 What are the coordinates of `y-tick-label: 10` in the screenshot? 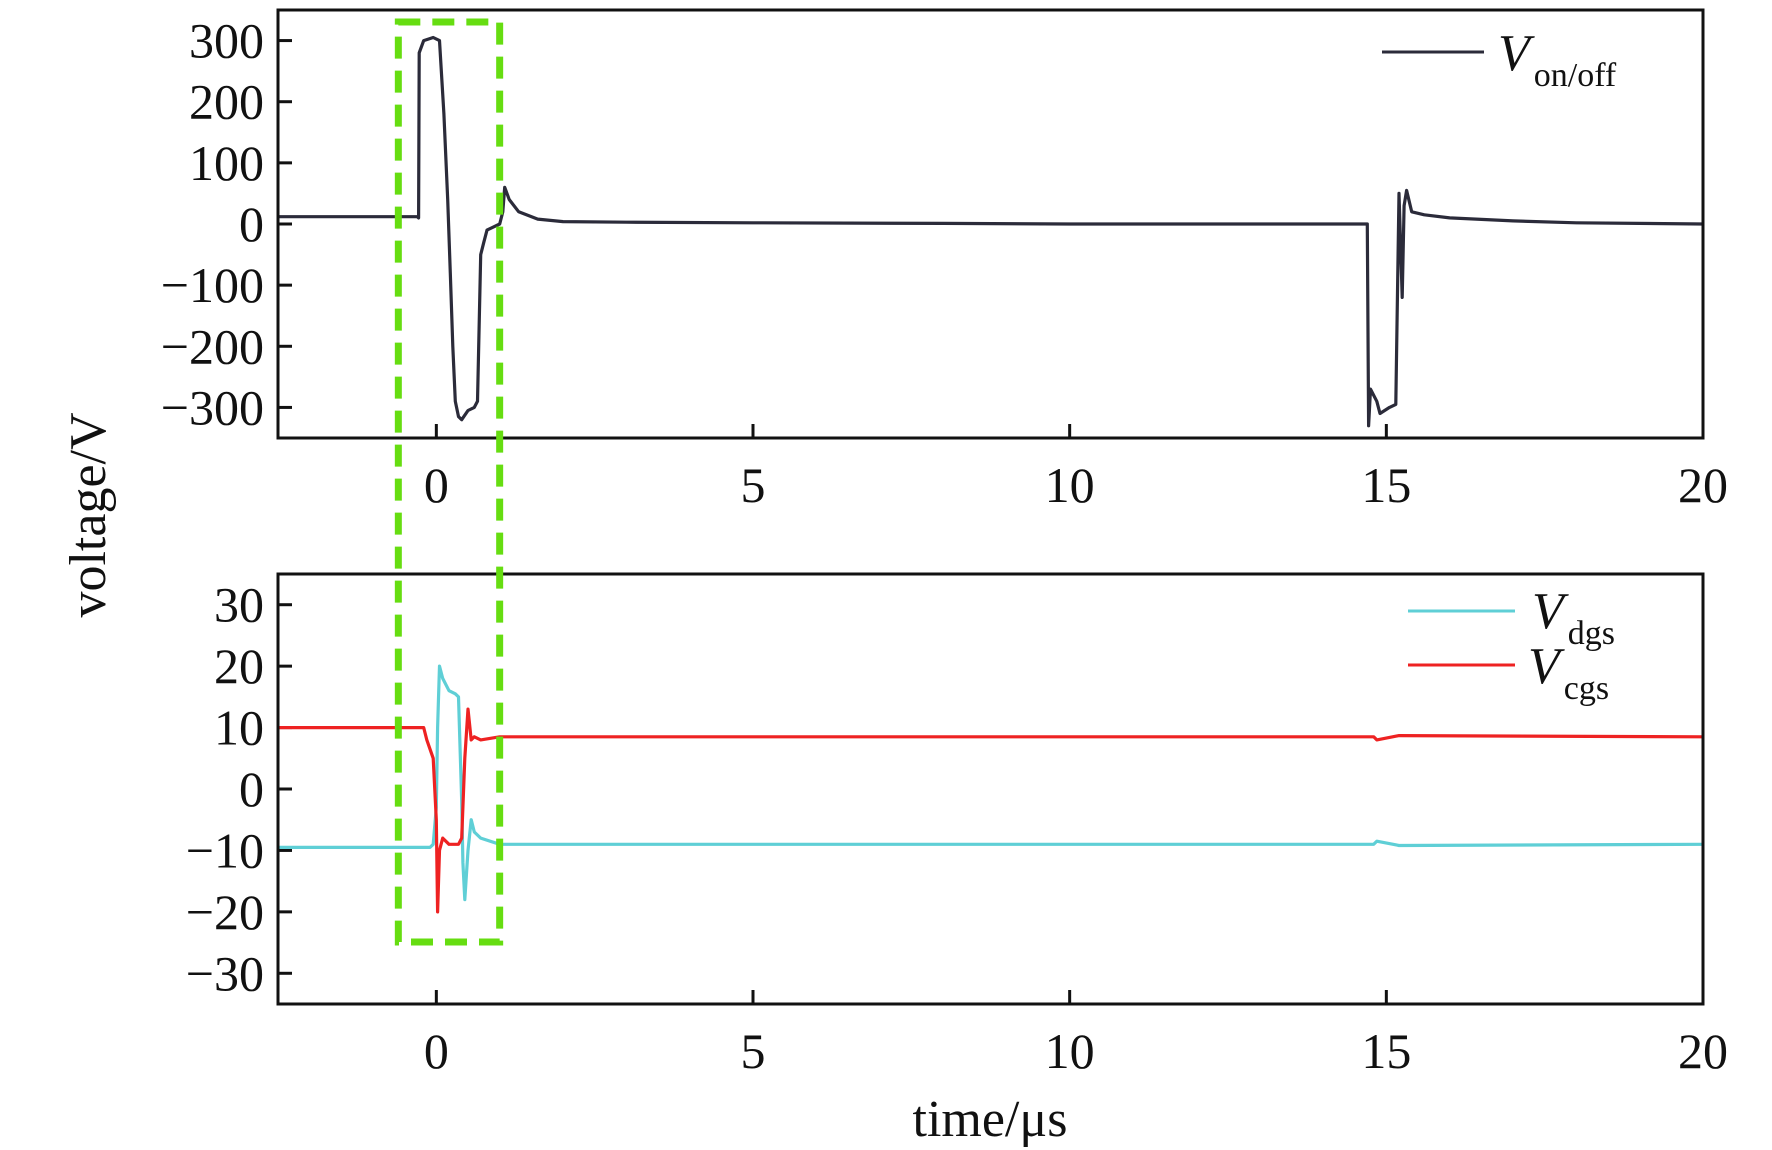 It's located at (239, 728).